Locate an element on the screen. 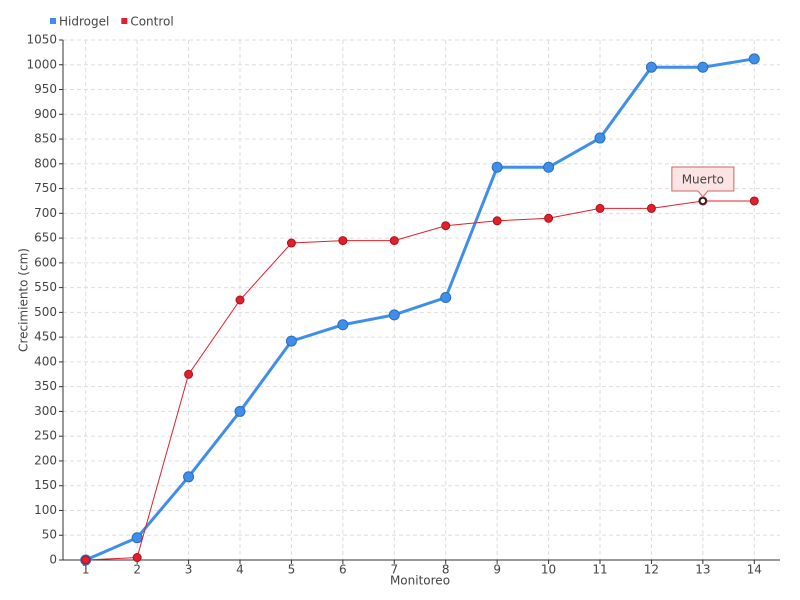 The width and height of the screenshot is (800, 600). legend-label: Control is located at coordinates (151, 22).